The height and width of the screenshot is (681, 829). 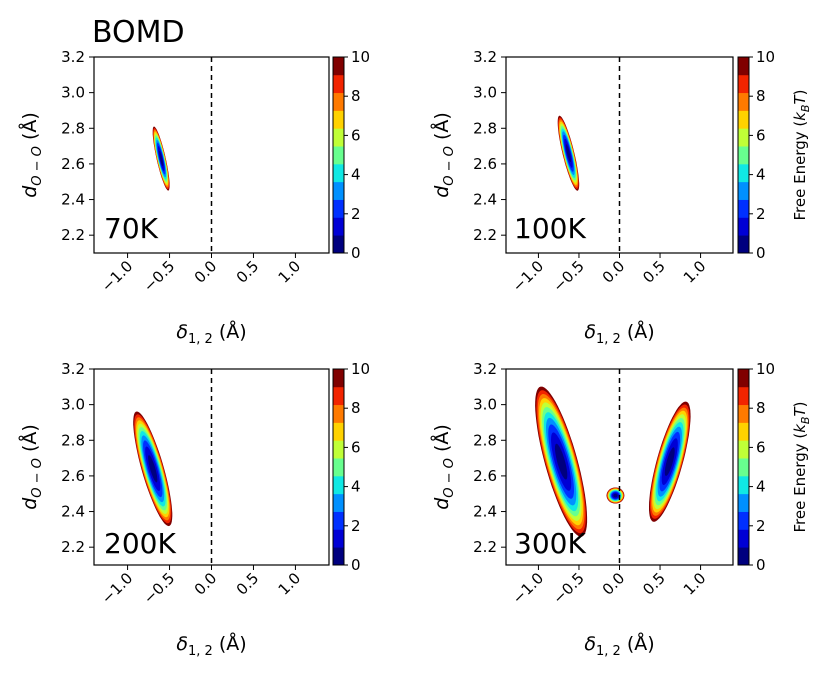 What do you see at coordinates (614, 272) in the screenshot?
I see `x-tick-label: 0.0` at bounding box center [614, 272].